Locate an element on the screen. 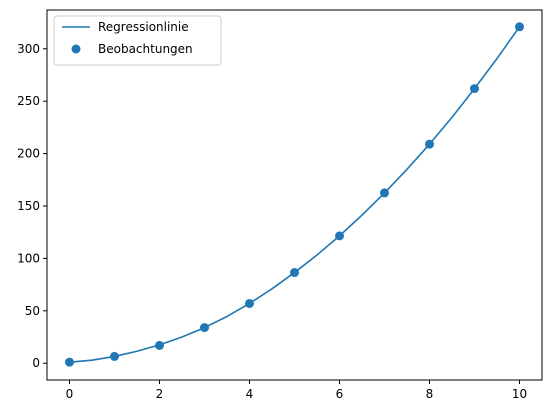  y-axis-ticks: 0 50 100 150 200 250 300 is located at coordinates (32, 206).